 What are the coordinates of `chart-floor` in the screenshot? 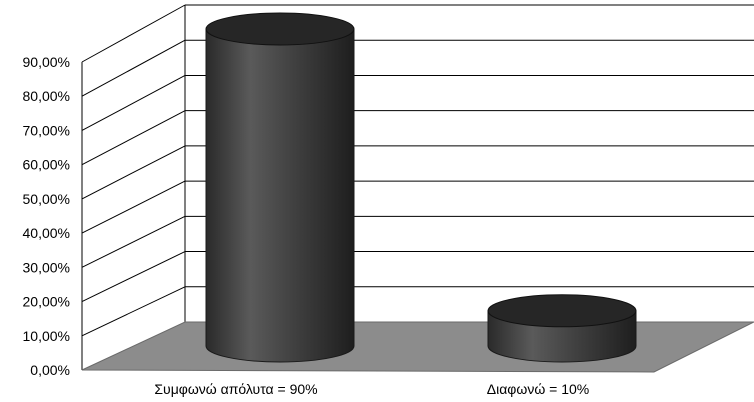 It's located at (417, 347).